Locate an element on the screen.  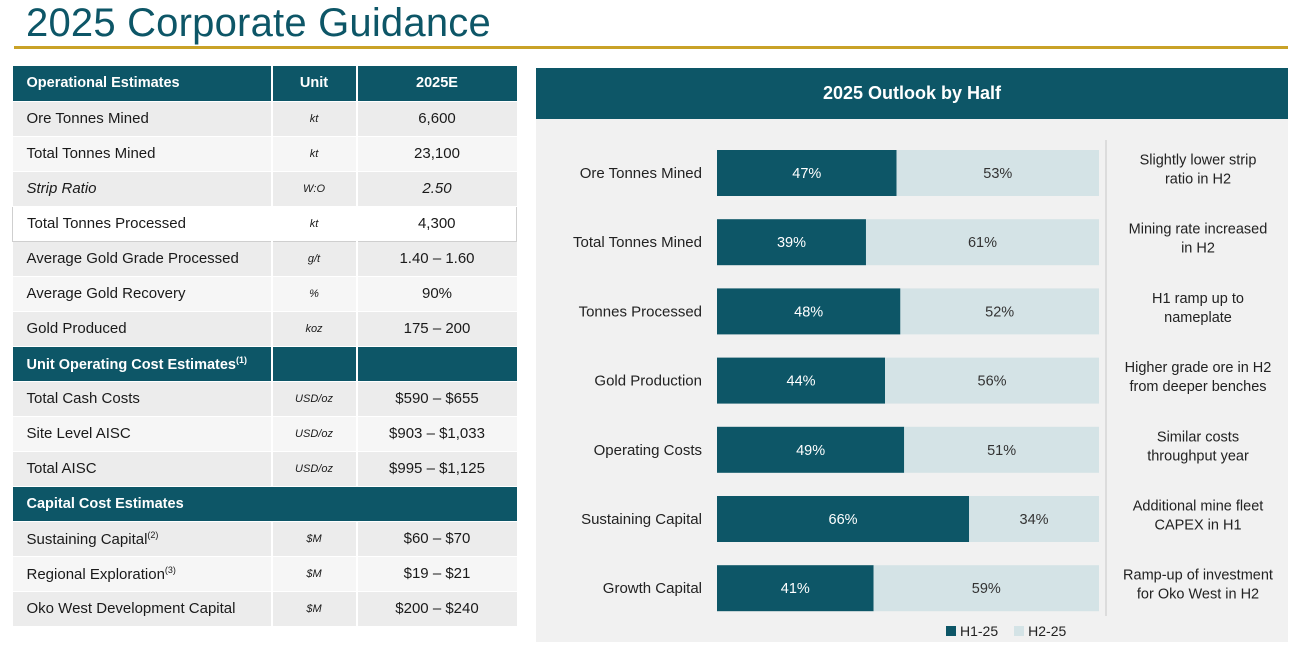
data-label-h2: 52% is located at coordinates (999, 312).